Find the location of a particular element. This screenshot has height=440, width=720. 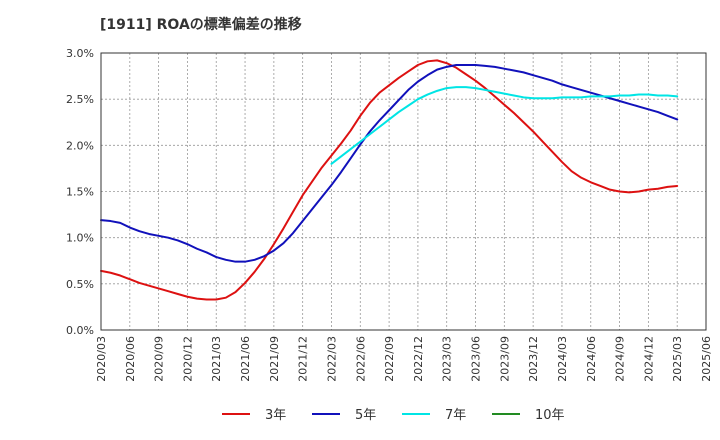

x-tick-label: 2020/03 is located at coordinates (101, 359).